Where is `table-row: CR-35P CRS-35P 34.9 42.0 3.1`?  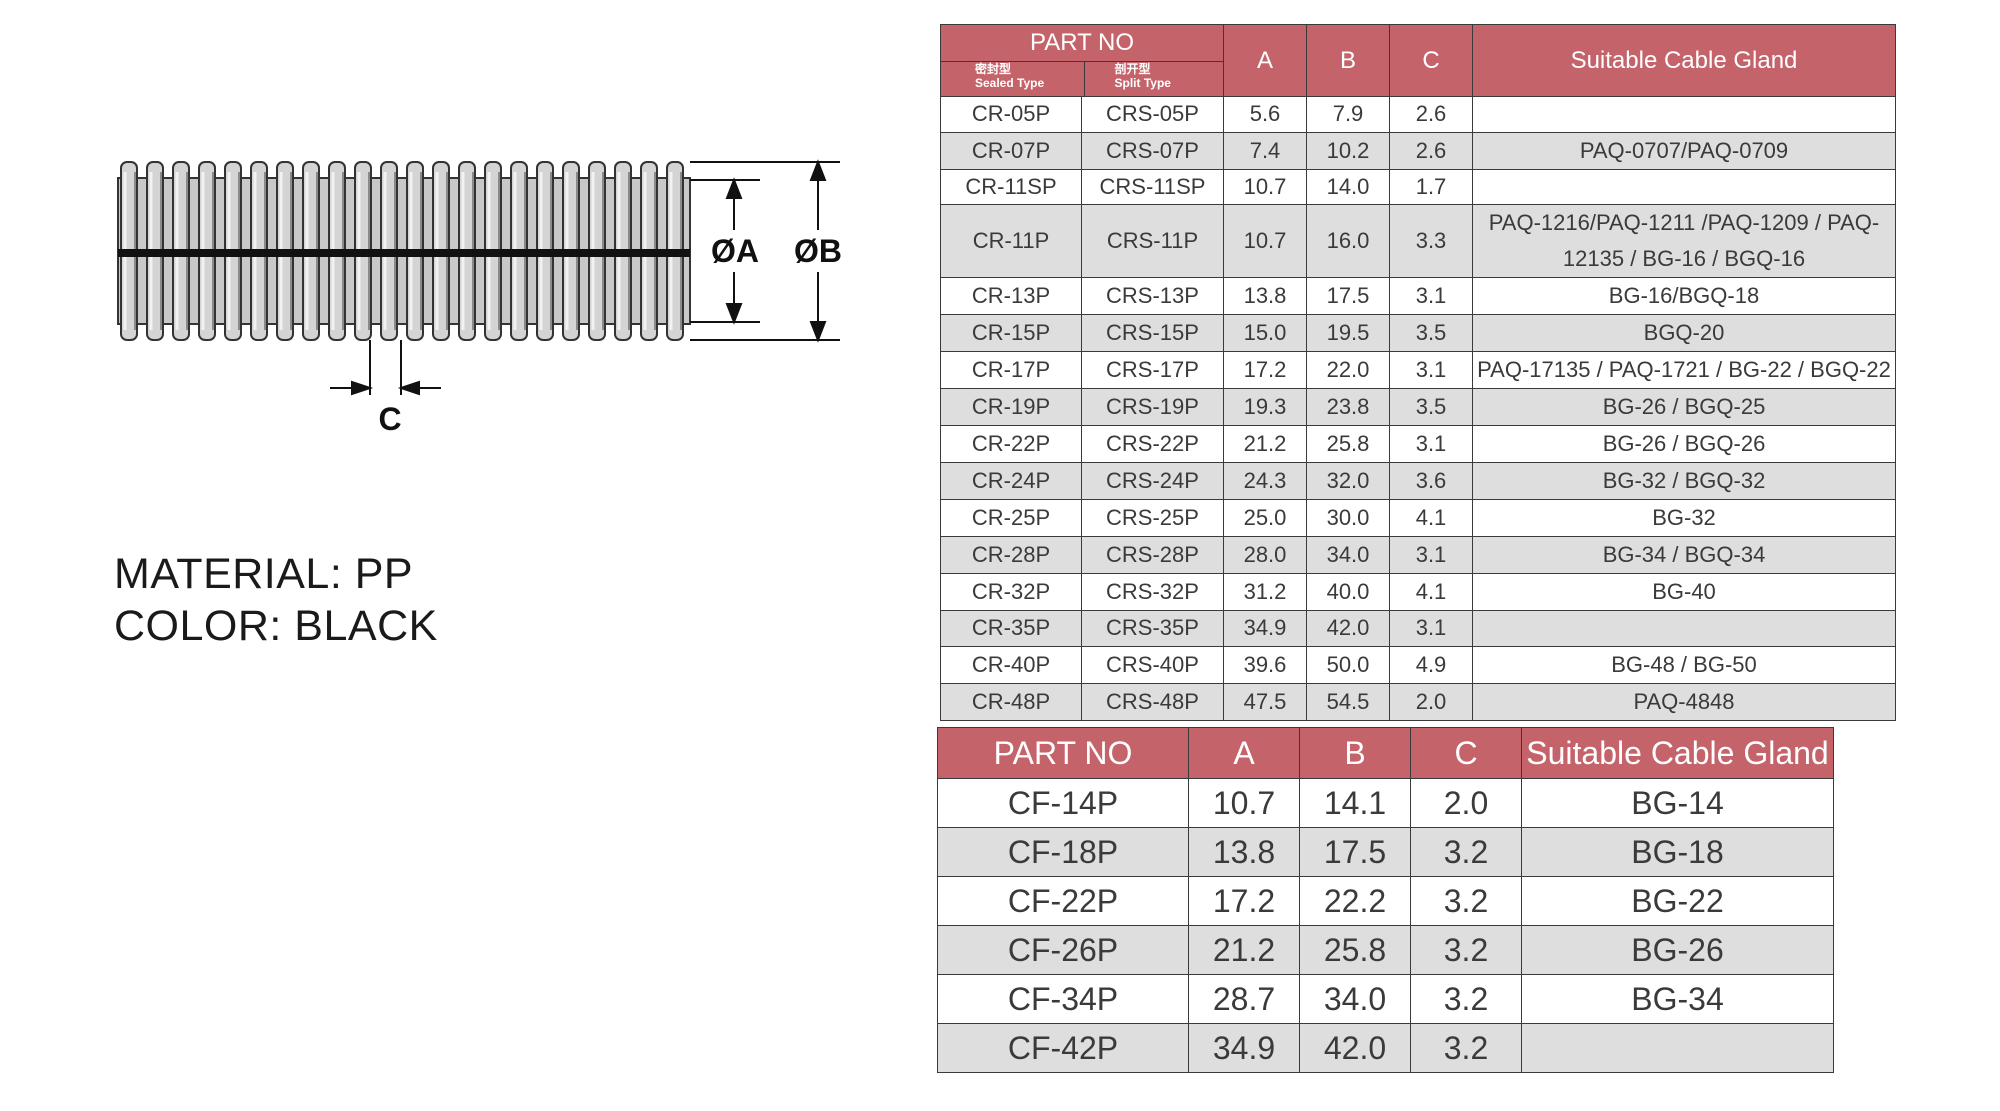 table-row: CR-35P CRS-35P 34.9 42.0 3.1 is located at coordinates (1418, 628).